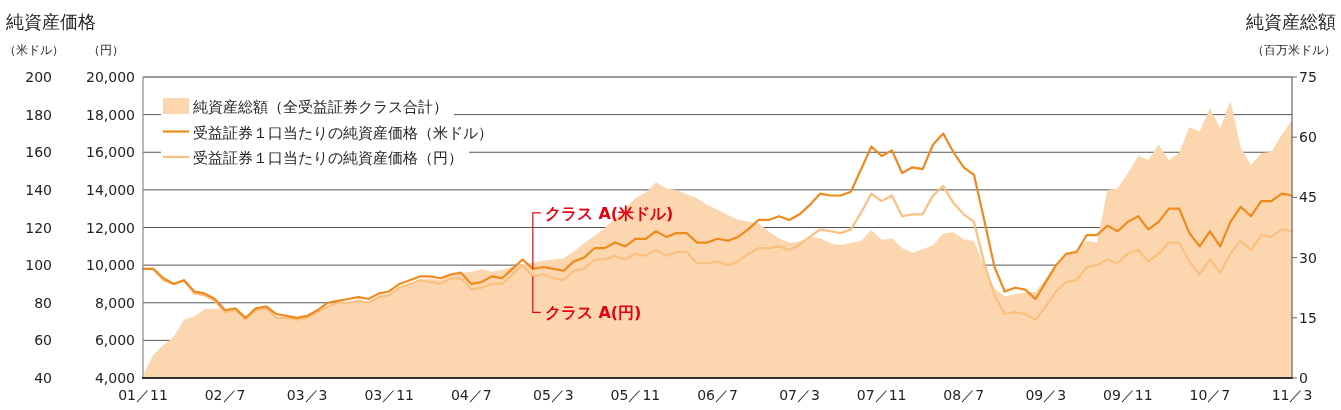 Image resolution: width=1341 pixels, height=410 pixels. What do you see at coordinates (635, 395) in the screenshot?
I see `x-tick-label: 05／11` at bounding box center [635, 395].